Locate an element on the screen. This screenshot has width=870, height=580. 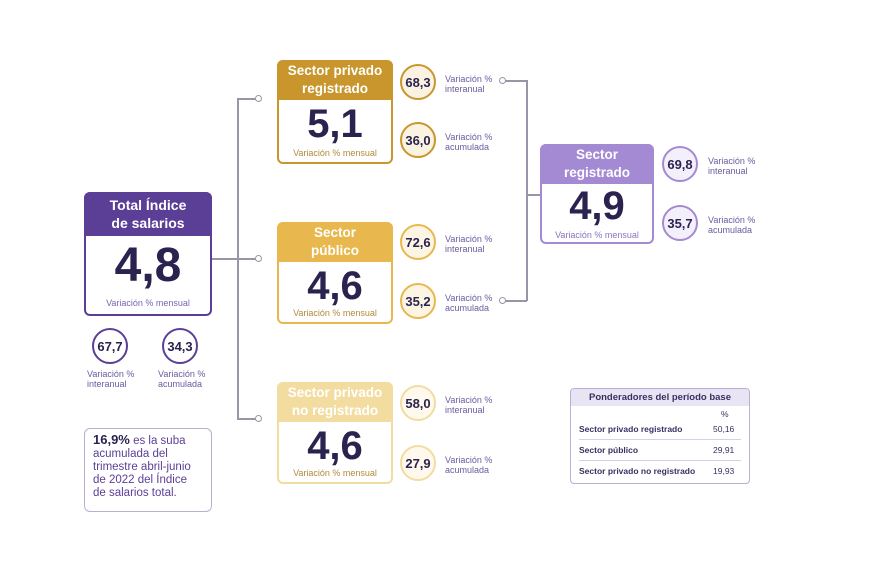
publico-title-line1: Sector is located at coordinates (335, 232).